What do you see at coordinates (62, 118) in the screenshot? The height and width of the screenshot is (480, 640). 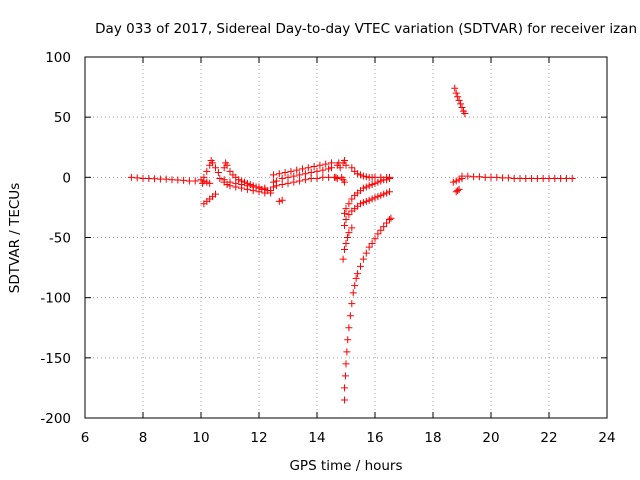 I see `y-tick-label: 50` at bounding box center [62, 118].